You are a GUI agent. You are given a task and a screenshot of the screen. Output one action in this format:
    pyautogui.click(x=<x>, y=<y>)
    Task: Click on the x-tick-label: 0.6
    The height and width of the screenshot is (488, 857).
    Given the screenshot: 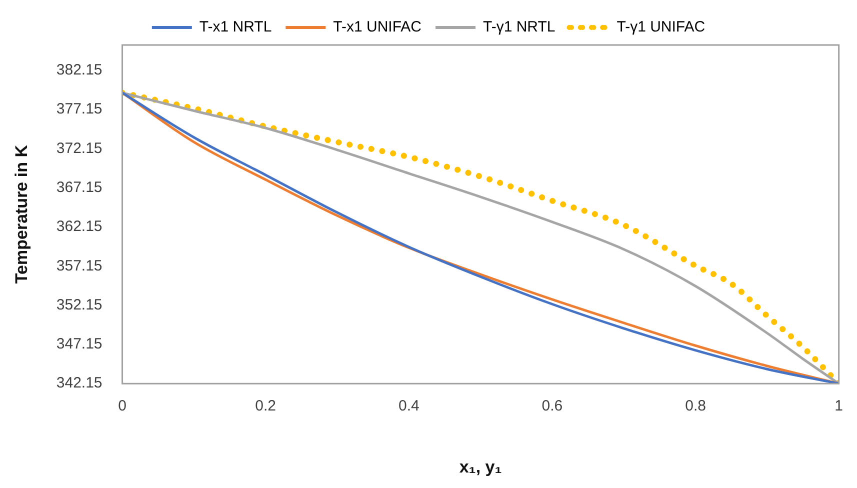 What is the action you would take?
    pyautogui.click(x=552, y=406)
    